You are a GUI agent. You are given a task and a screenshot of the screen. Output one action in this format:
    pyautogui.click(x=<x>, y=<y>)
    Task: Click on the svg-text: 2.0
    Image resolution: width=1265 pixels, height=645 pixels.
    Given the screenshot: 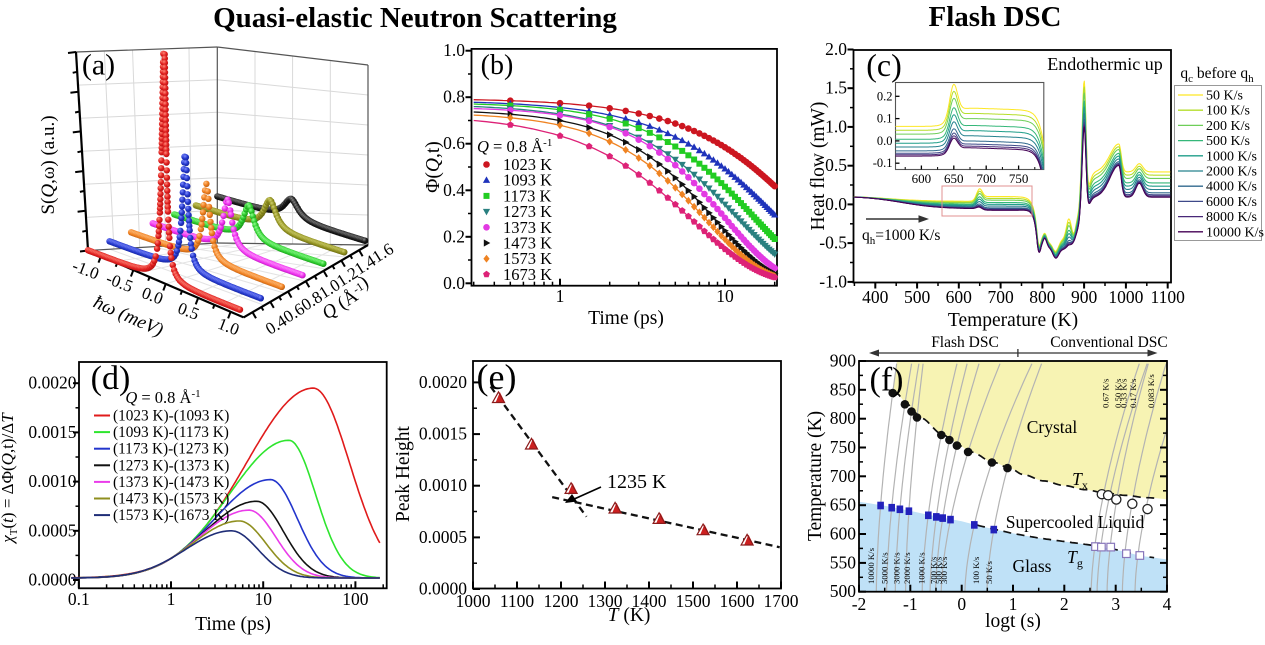 What is the action you would take?
    pyautogui.click(x=836, y=49)
    